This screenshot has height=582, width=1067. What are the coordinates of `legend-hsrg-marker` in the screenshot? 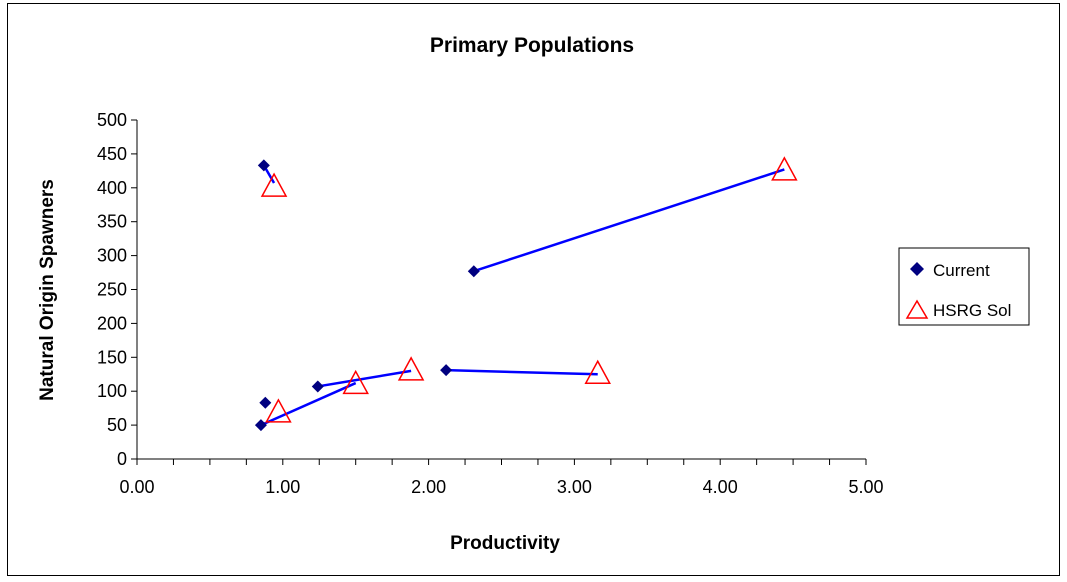 It's located at (917, 309).